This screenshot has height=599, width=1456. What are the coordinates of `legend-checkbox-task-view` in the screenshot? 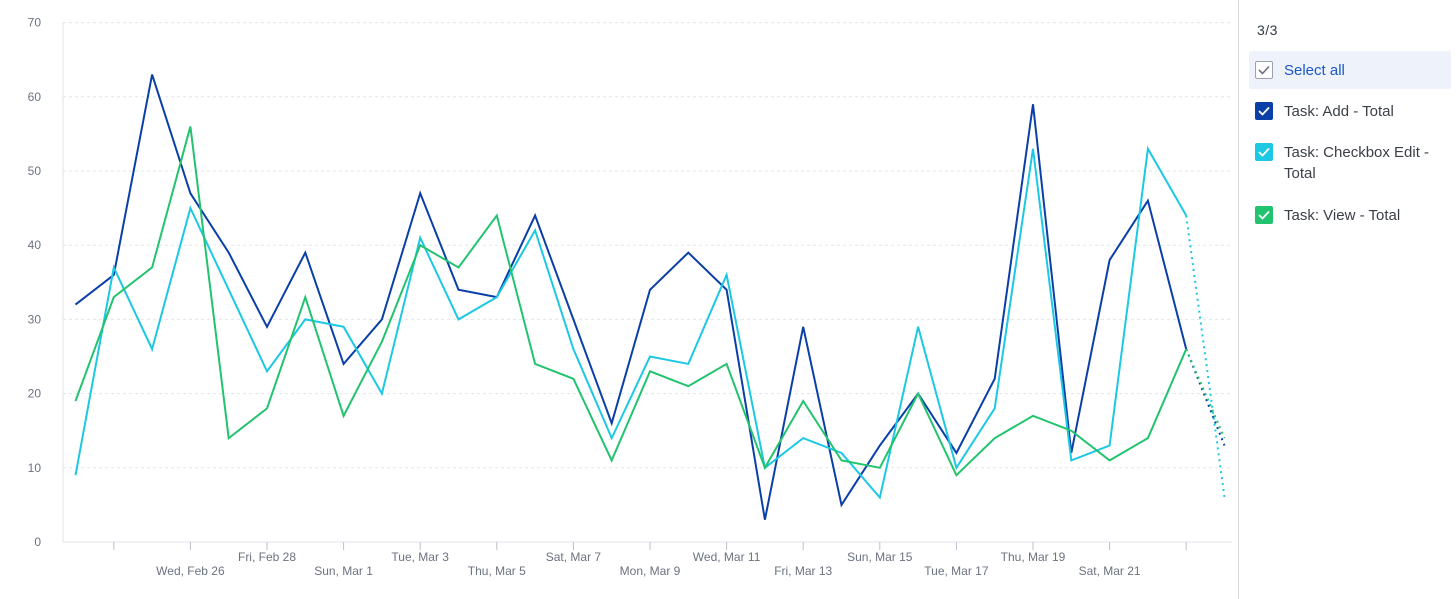 It's located at (1264, 215).